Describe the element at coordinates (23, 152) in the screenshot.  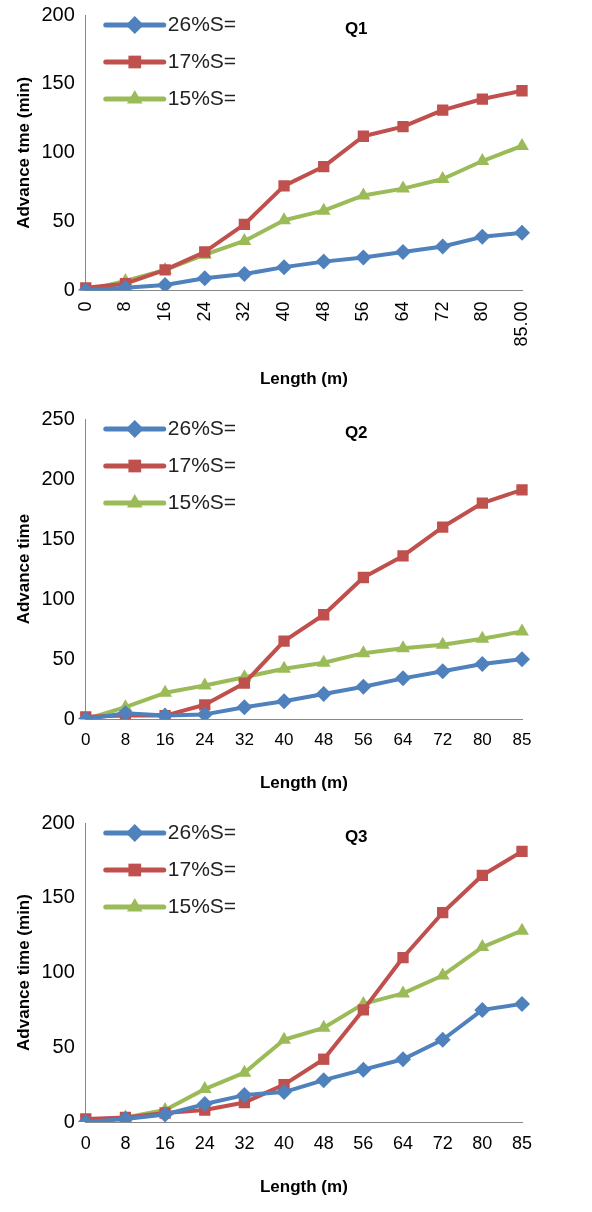
I see `y-axis-title: Advance tme (min)` at that location.